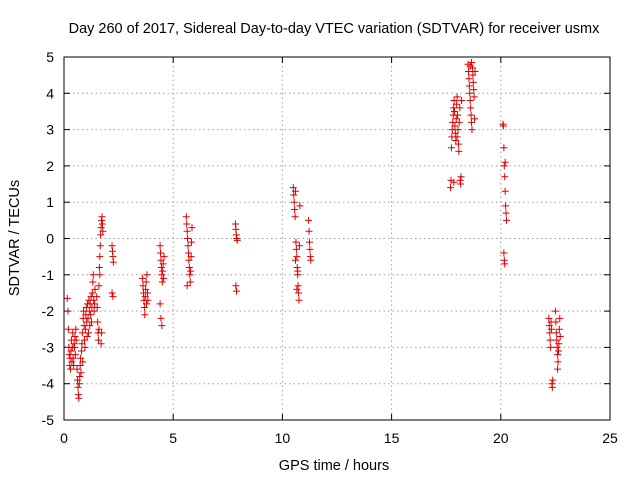 This screenshot has height=480, width=640. I want to click on y-tick-label: 3, so click(50, 130).